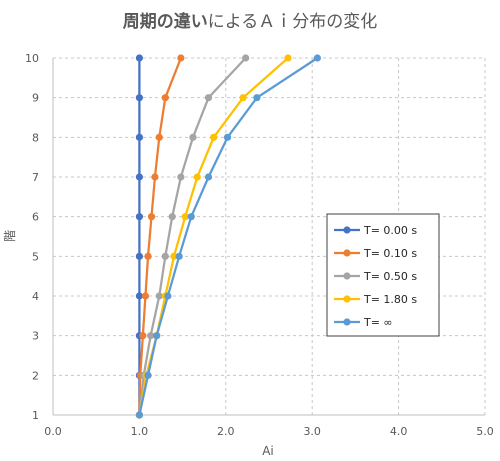 The width and height of the screenshot is (500, 461). I want to click on y-tick-label: 10, so click(32, 58).